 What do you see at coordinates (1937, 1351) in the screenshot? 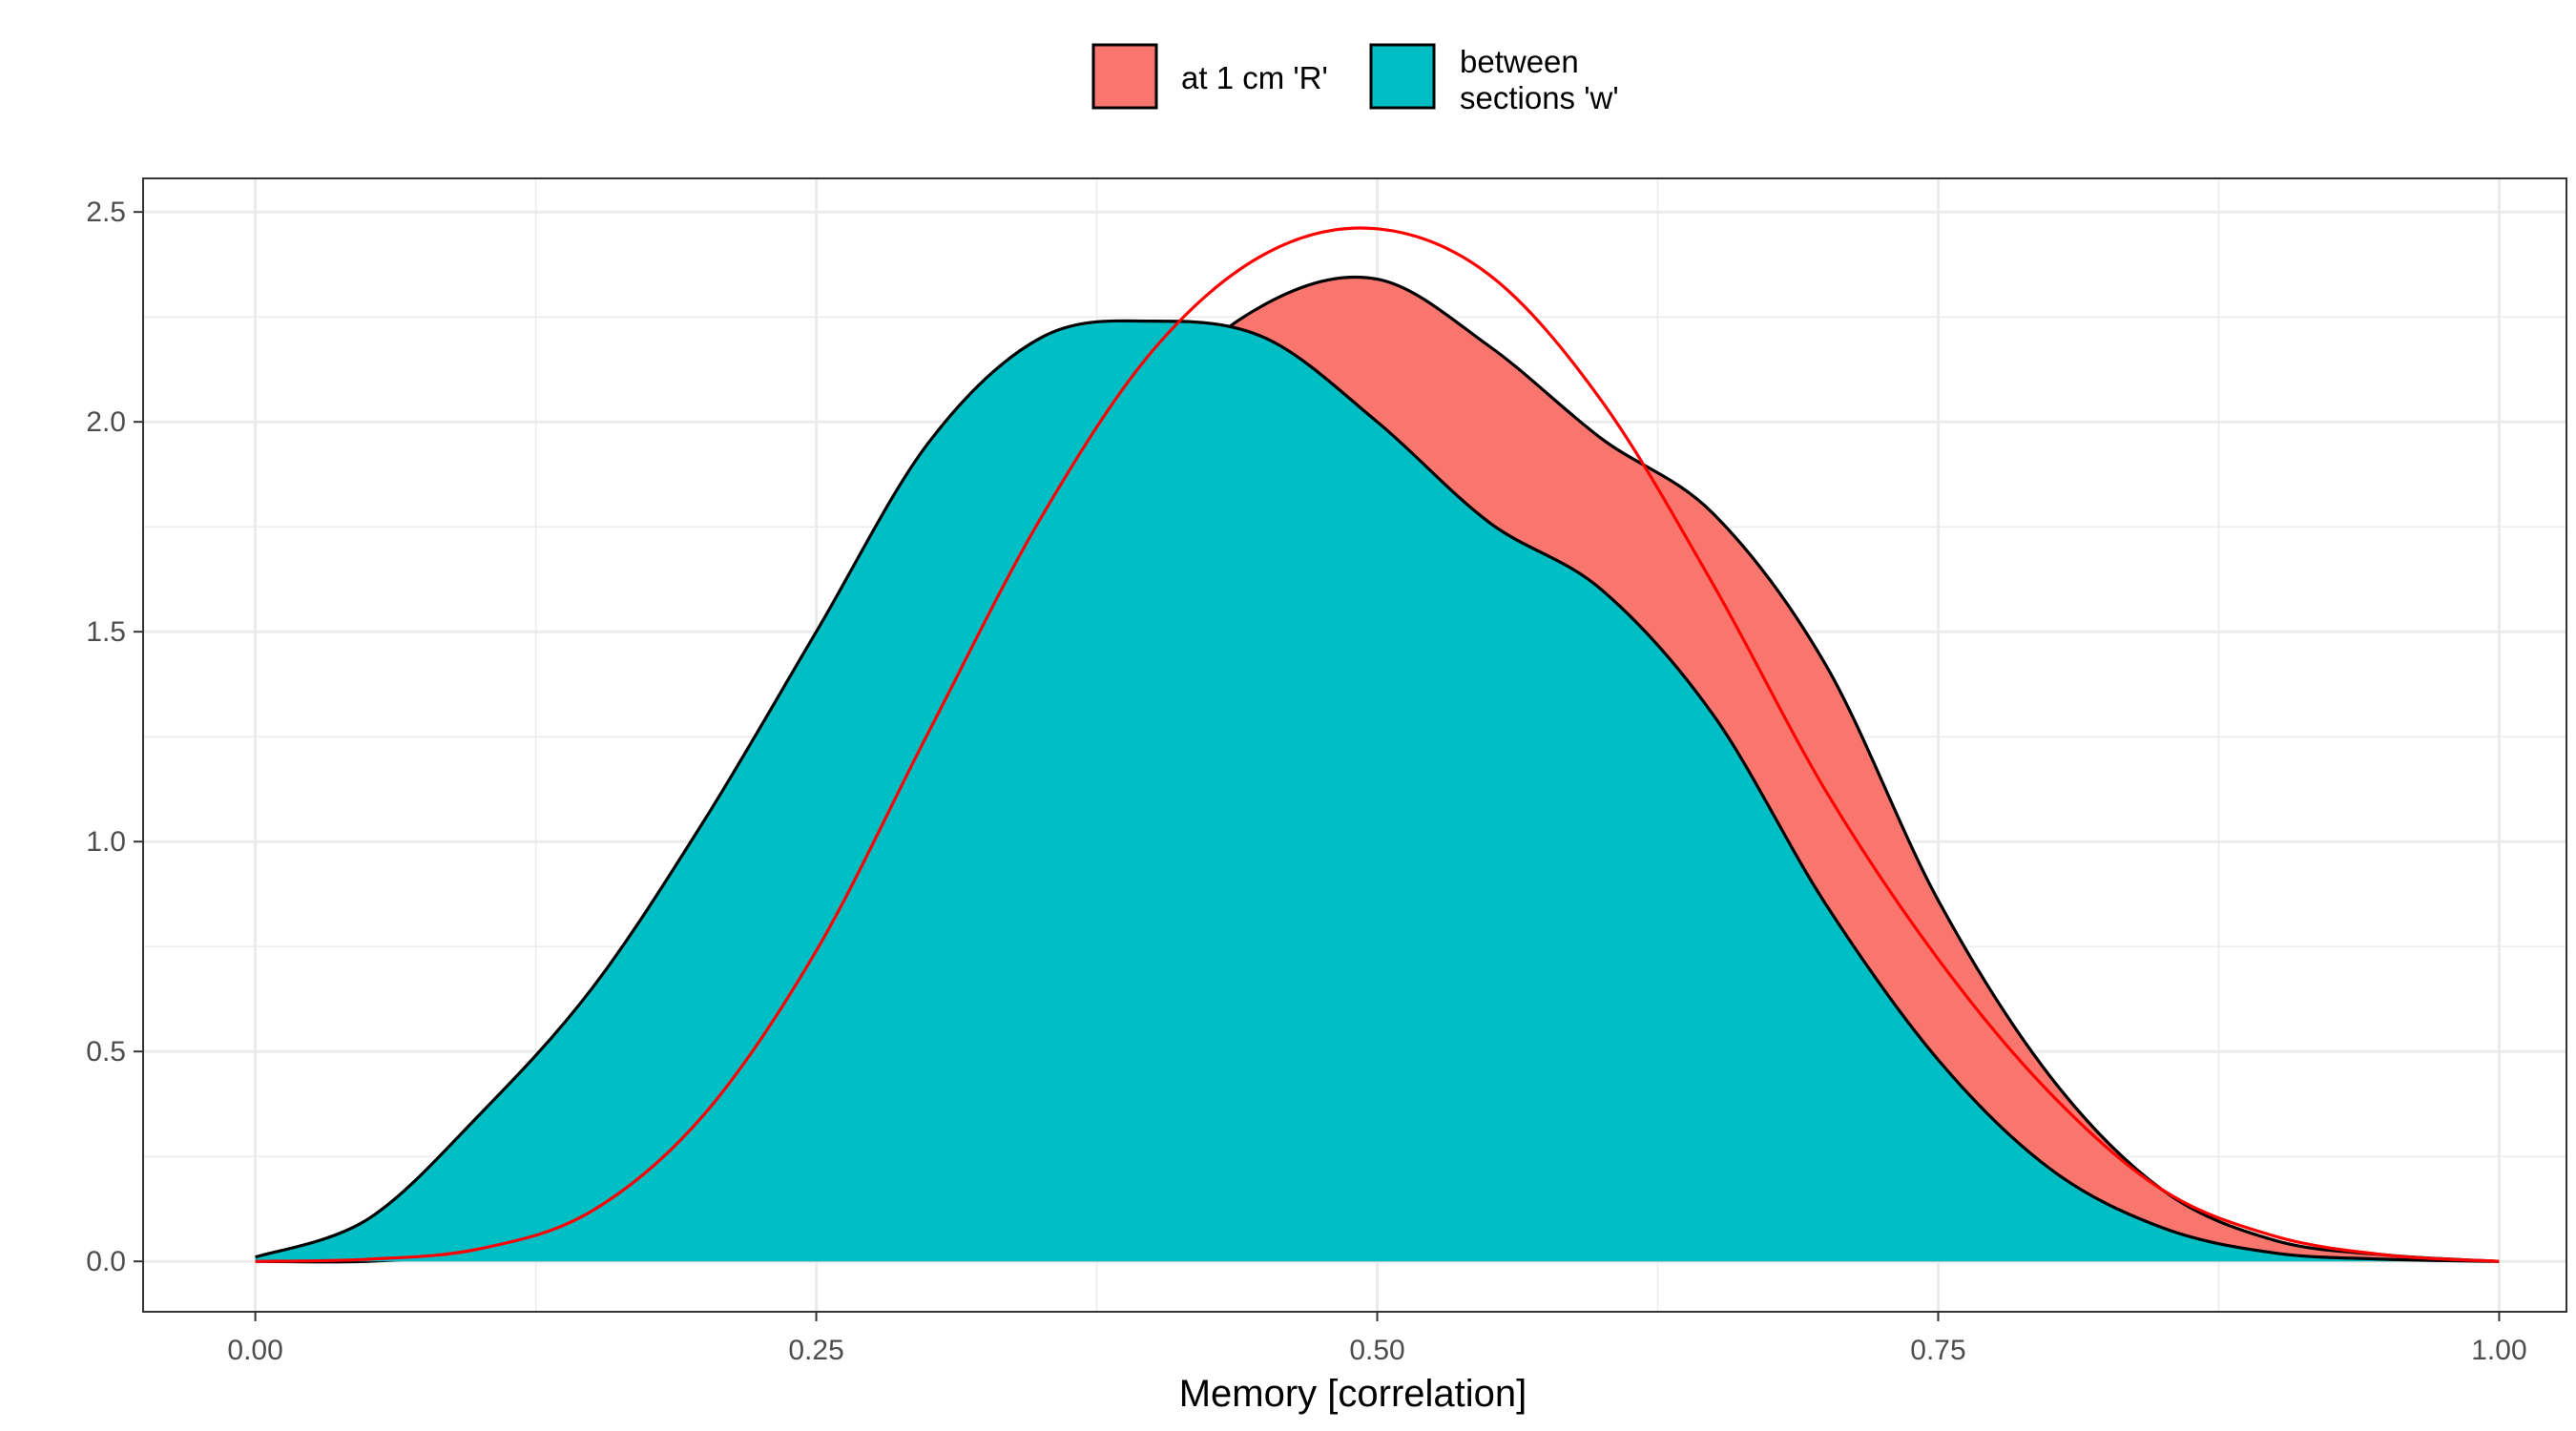
I see `x-tick-label: 0.75` at bounding box center [1937, 1351].